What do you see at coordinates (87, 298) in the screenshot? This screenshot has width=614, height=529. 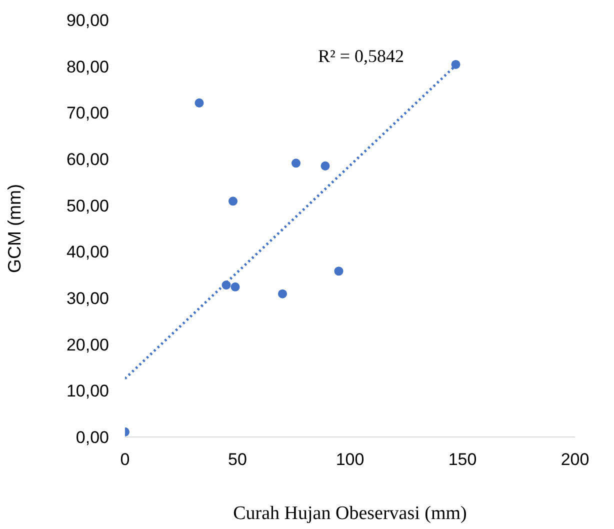 I see `y-tick-label: 30,00` at bounding box center [87, 298].